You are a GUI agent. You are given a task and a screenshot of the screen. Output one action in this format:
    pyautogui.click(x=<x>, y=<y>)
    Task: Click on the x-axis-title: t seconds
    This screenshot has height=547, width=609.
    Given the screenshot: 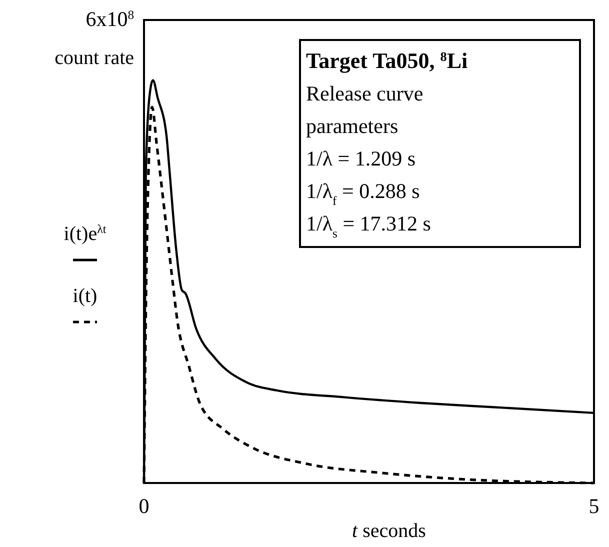 What is the action you would take?
    pyautogui.click(x=389, y=531)
    